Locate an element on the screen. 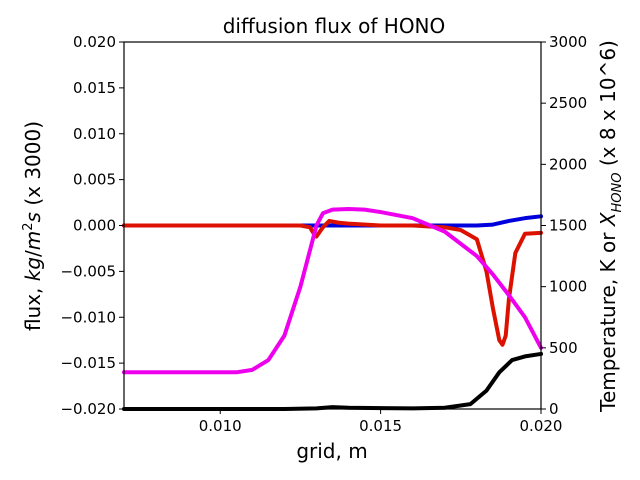 This screenshot has width=640, height=480. x-tick-label: 0.015 is located at coordinates (380, 426).